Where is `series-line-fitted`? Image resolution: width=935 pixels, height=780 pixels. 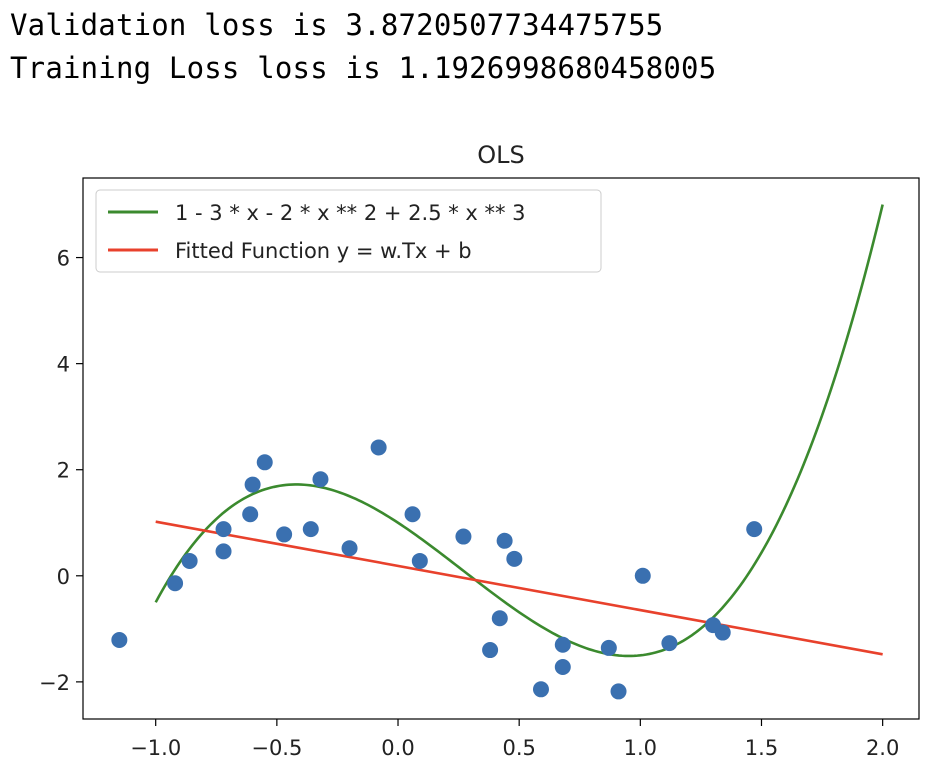 series-line-fitted is located at coordinates (519, 588).